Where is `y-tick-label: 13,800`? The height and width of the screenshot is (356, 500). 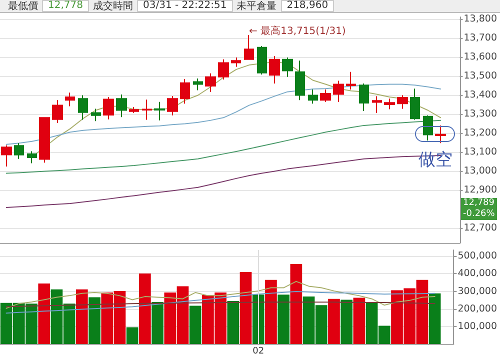 y-tick-label: 13,800 is located at coordinates (481, 18).